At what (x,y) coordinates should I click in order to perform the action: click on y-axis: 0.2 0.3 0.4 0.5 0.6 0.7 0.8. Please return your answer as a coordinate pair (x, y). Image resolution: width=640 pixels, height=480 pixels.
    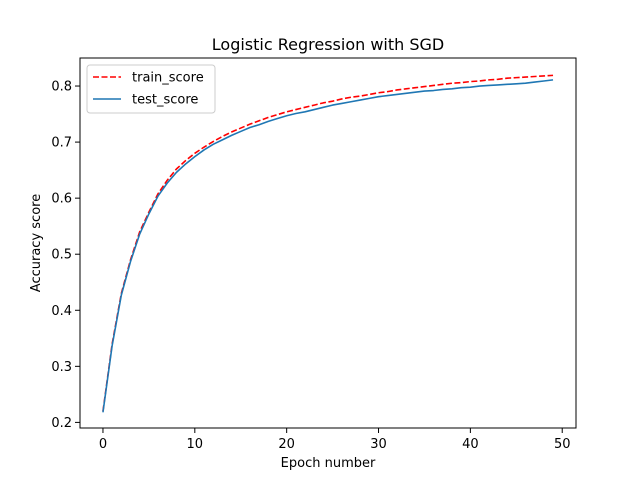
    Looking at the image, I should click on (65, 255).